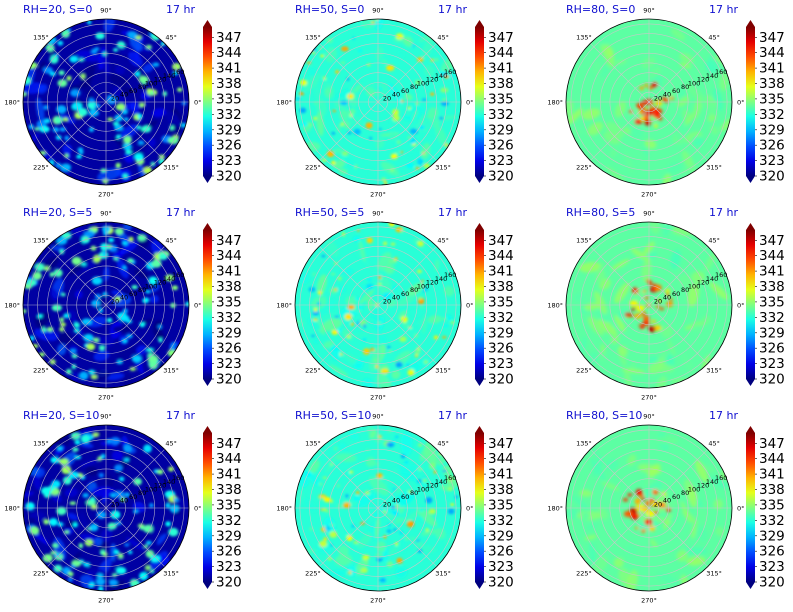 The image size is (793, 612). What do you see at coordinates (645, 103) in the screenshot?
I see `angle-labels: 0° 45° 90° 135° 180° 225° 270° 315°` at bounding box center [645, 103].